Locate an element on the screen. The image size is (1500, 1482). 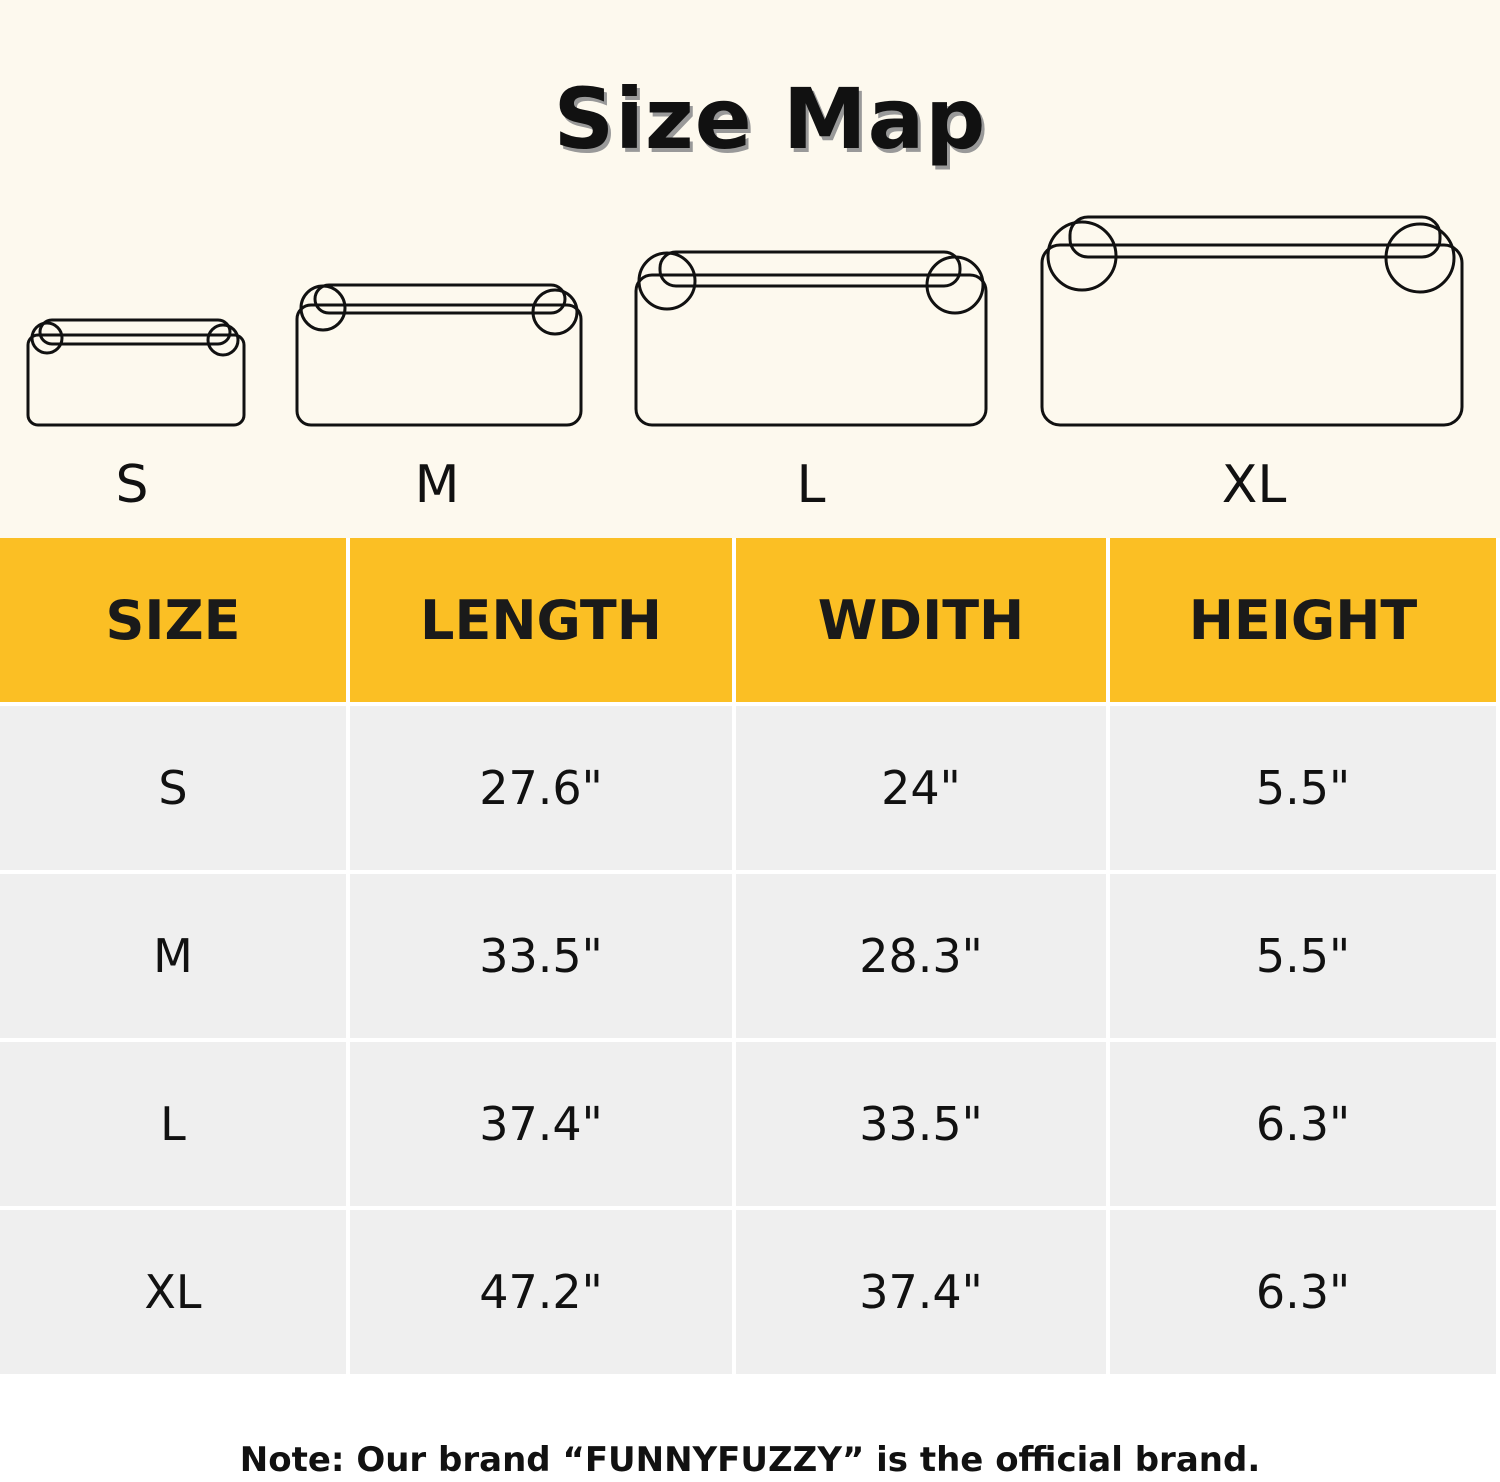
bed-l-icon is located at coordinates (811, 338).